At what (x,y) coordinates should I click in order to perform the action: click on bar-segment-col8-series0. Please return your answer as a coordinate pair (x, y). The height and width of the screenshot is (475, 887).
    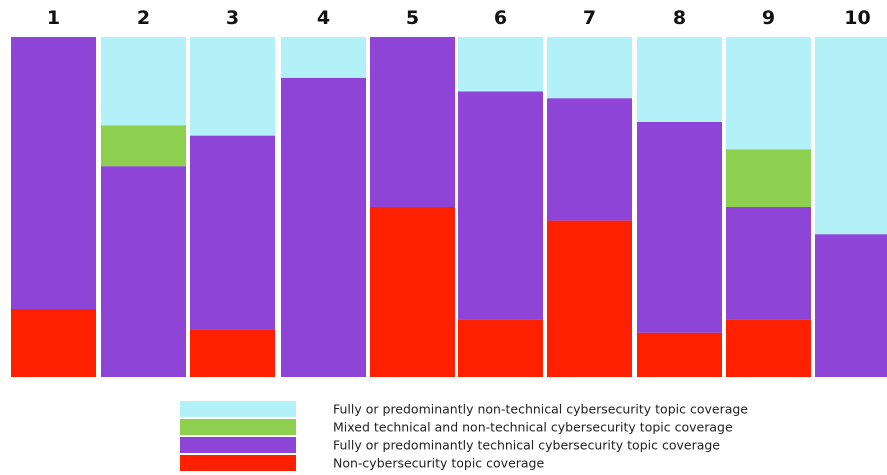
    Looking at the image, I should click on (679, 354).